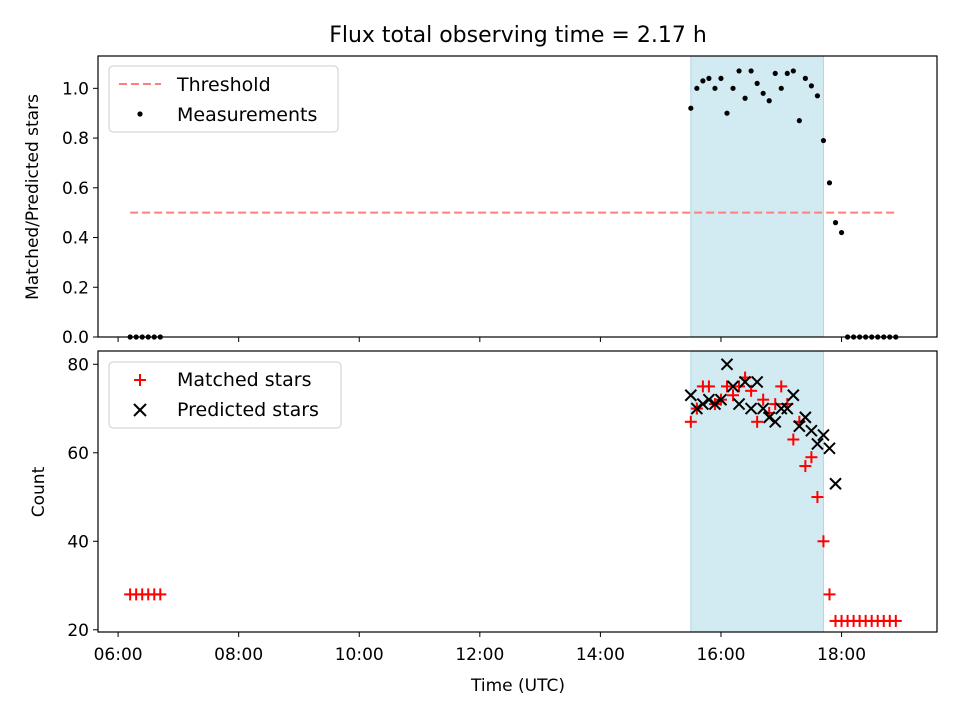  I want to click on top-legend-box, so click(223, 99).